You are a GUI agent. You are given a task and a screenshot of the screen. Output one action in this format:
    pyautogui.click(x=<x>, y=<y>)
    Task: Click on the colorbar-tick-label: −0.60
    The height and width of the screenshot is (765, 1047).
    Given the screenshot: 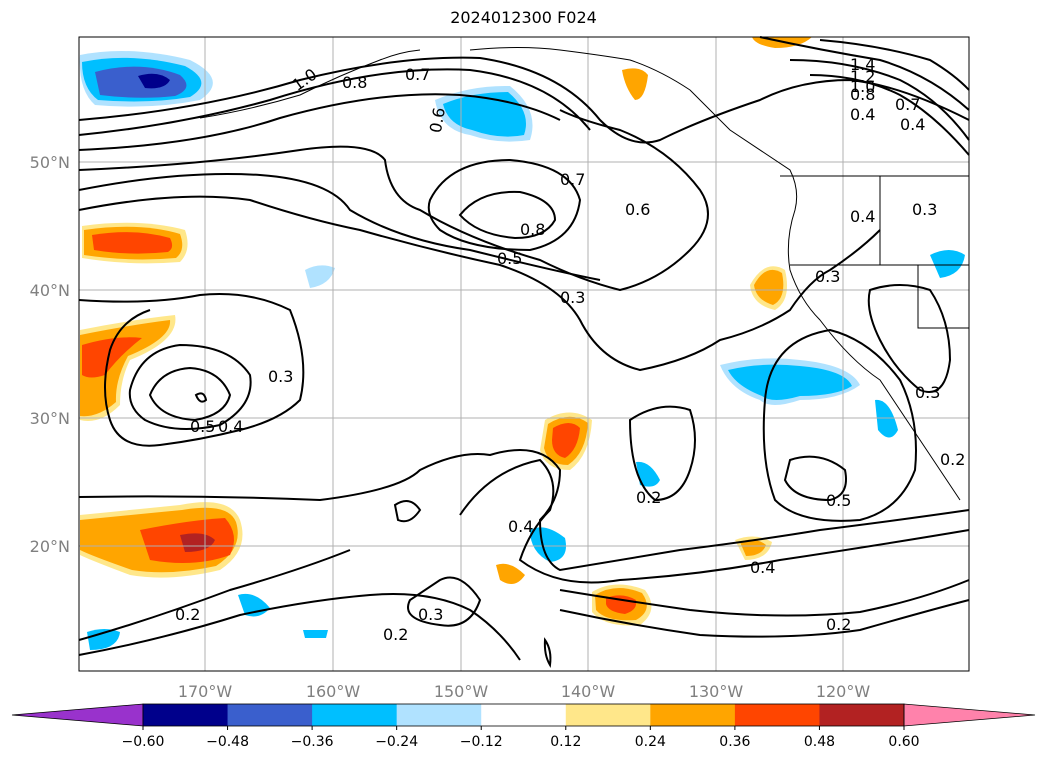 What is the action you would take?
    pyautogui.click(x=143, y=742)
    